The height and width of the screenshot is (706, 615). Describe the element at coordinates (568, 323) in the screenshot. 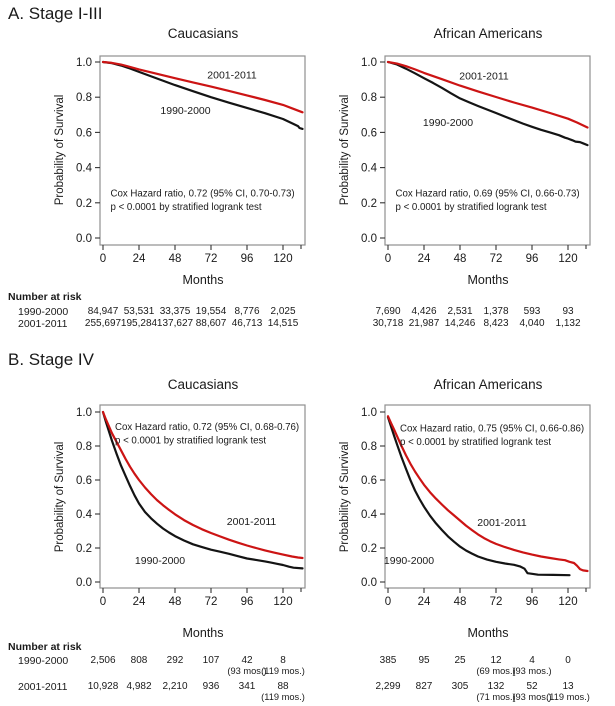

I see `risk-value: 1,132` at that location.